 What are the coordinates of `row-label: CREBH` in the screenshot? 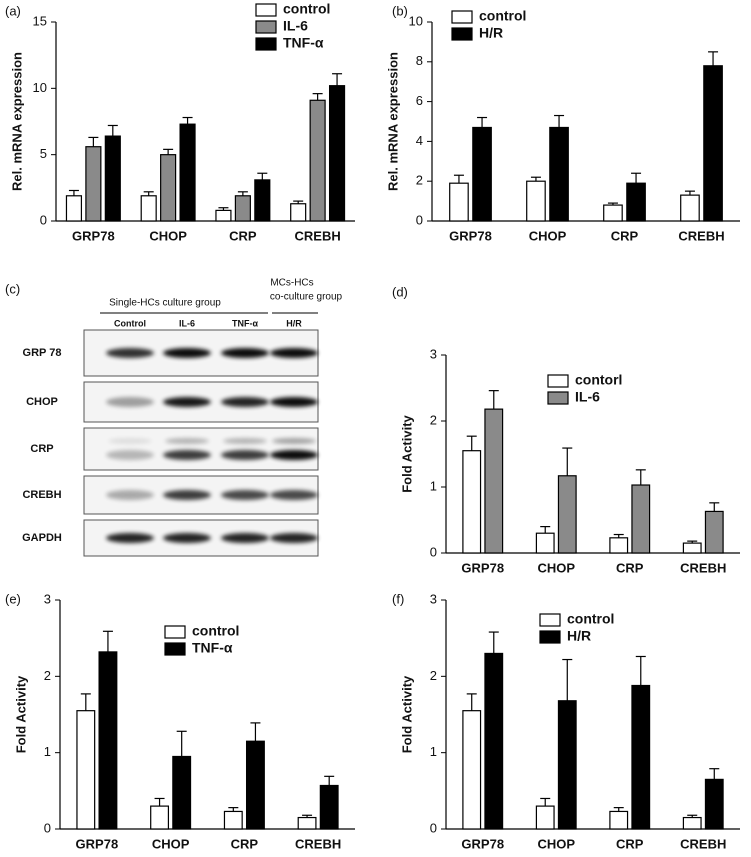 It's located at (41, 495).